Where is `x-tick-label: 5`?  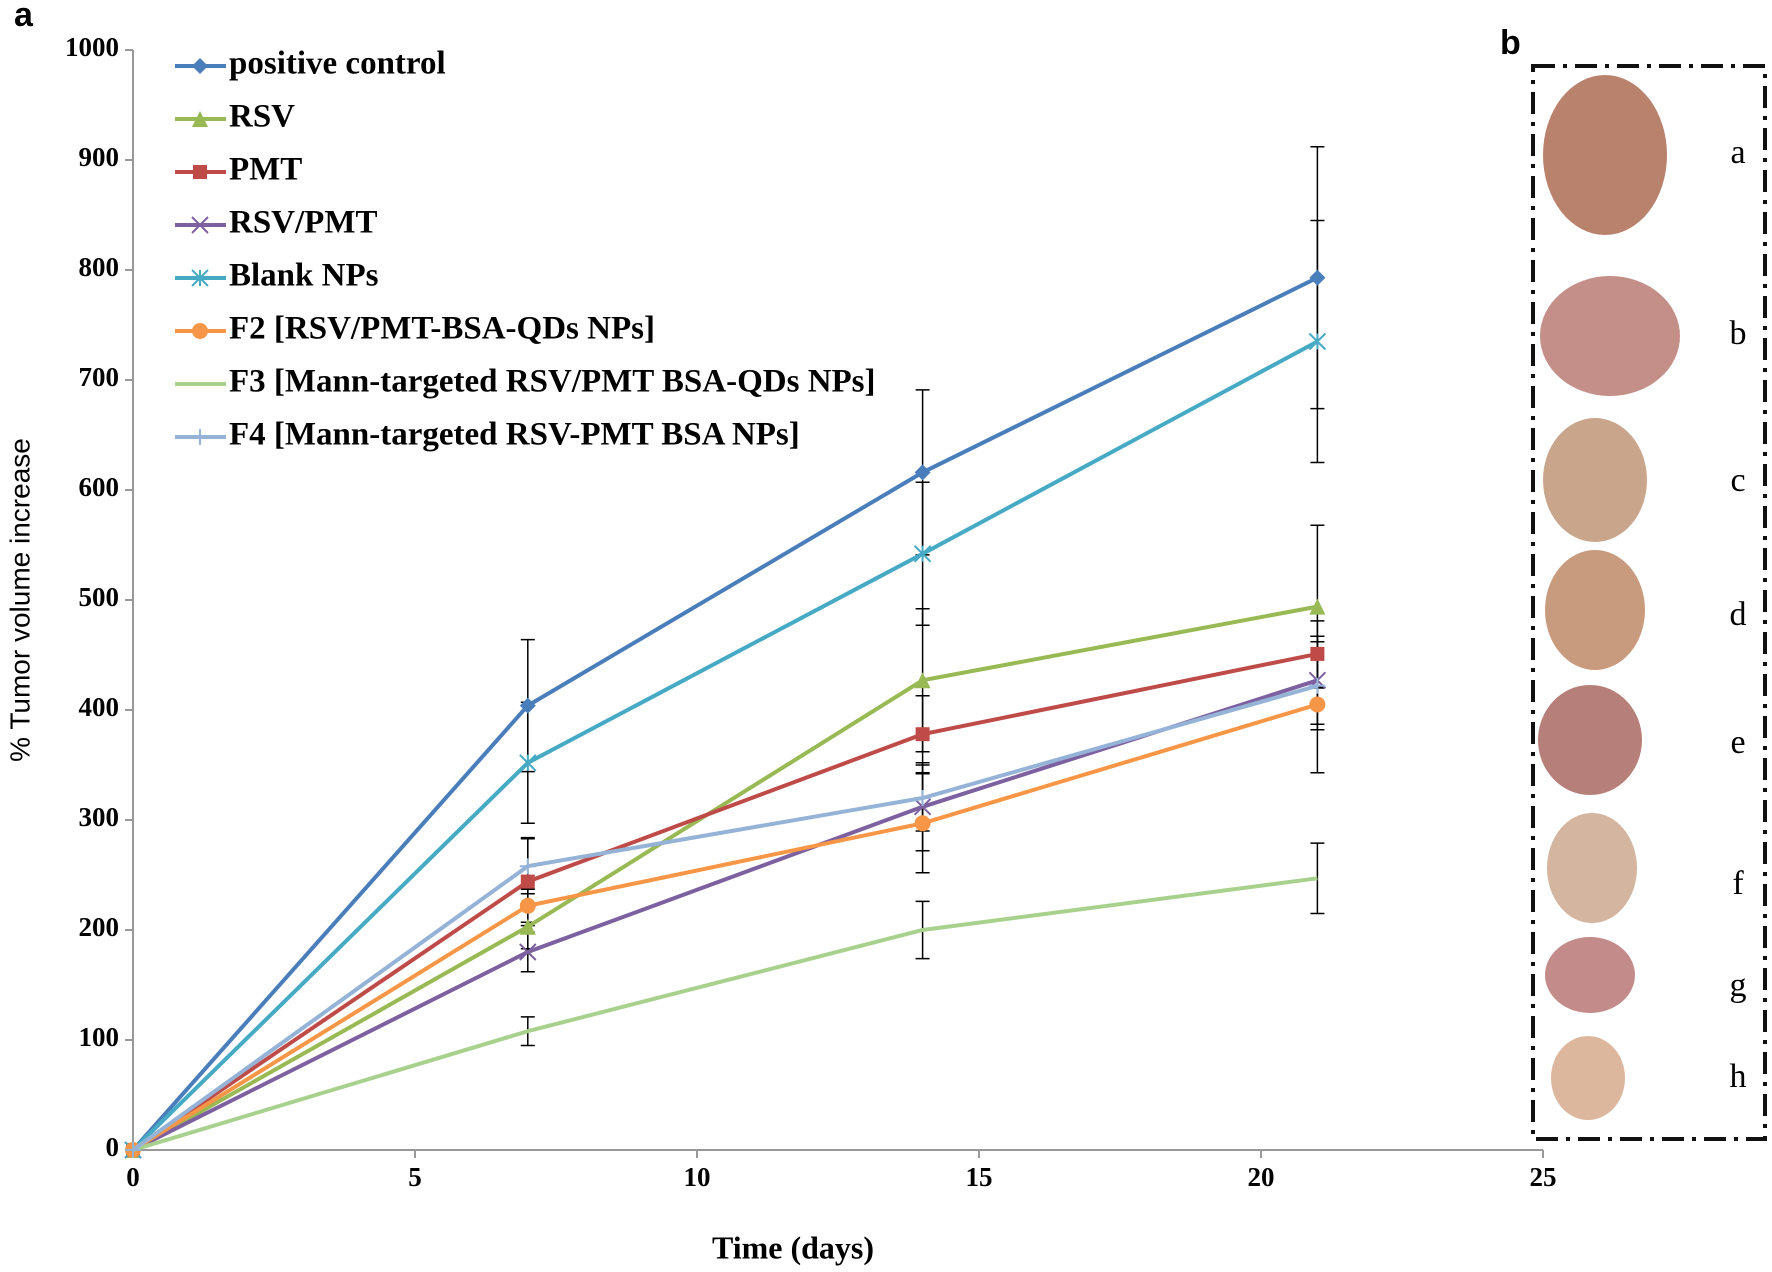
x-tick-label: 5 is located at coordinates (415, 1177).